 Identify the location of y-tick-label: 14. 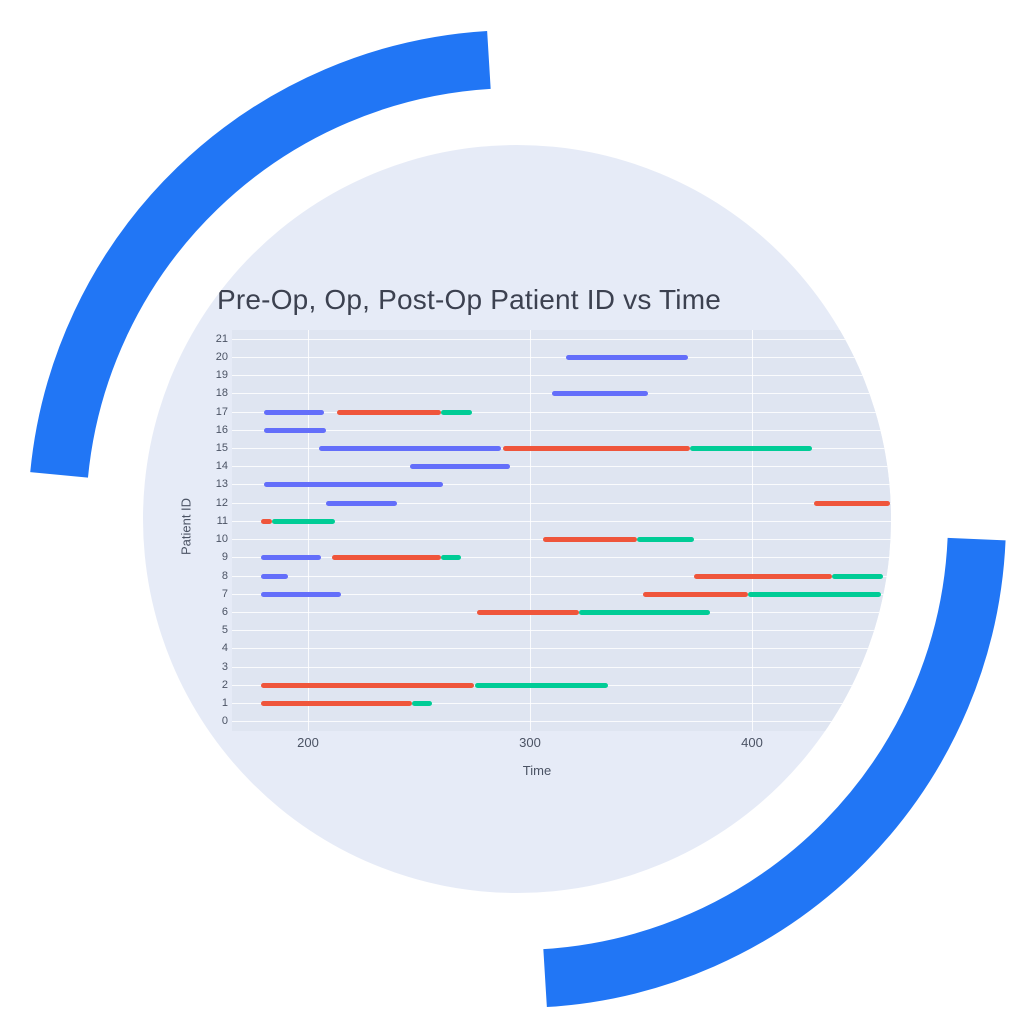
(221, 466).